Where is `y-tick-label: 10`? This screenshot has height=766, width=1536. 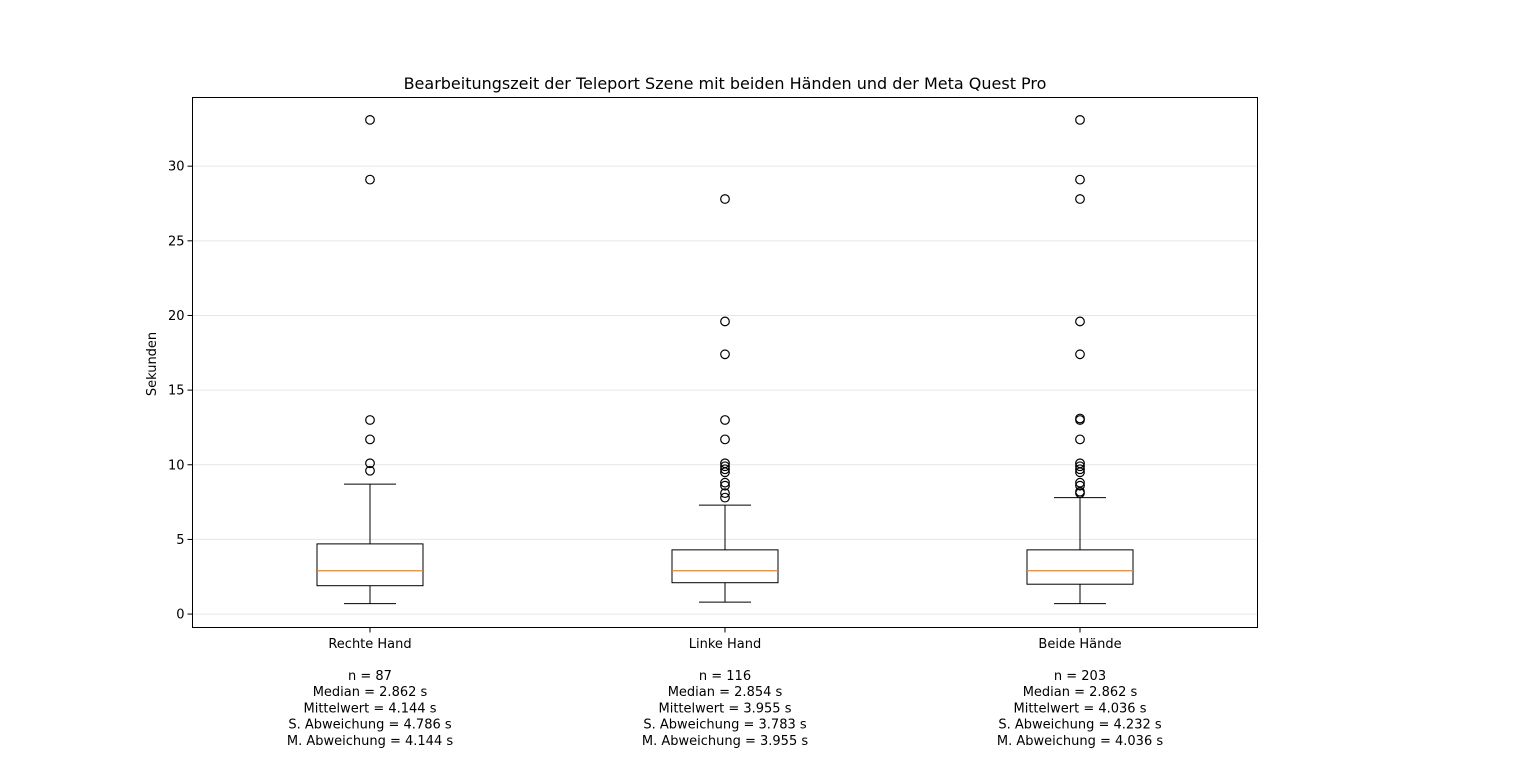 y-tick-label: 10 is located at coordinates (176, 465).